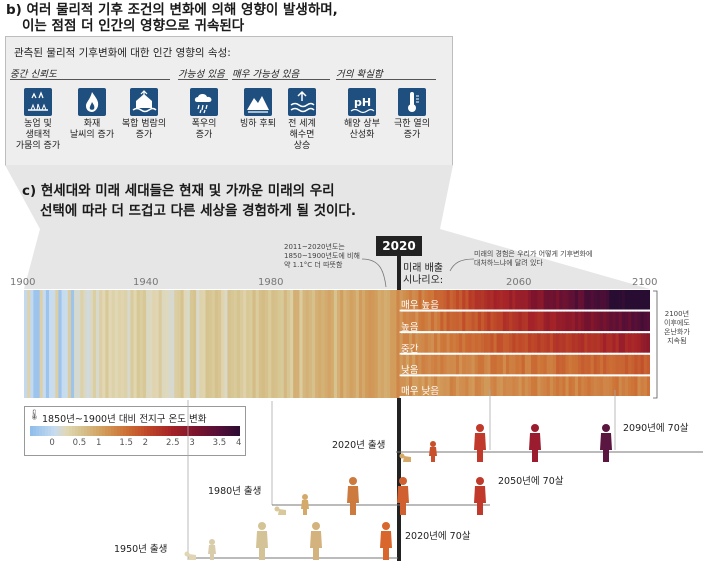  What do you see at coordinates (92, 135) in the screenshot?
I see `impact-label-line: 날씨의 증가` at bounding box center [92, 135].